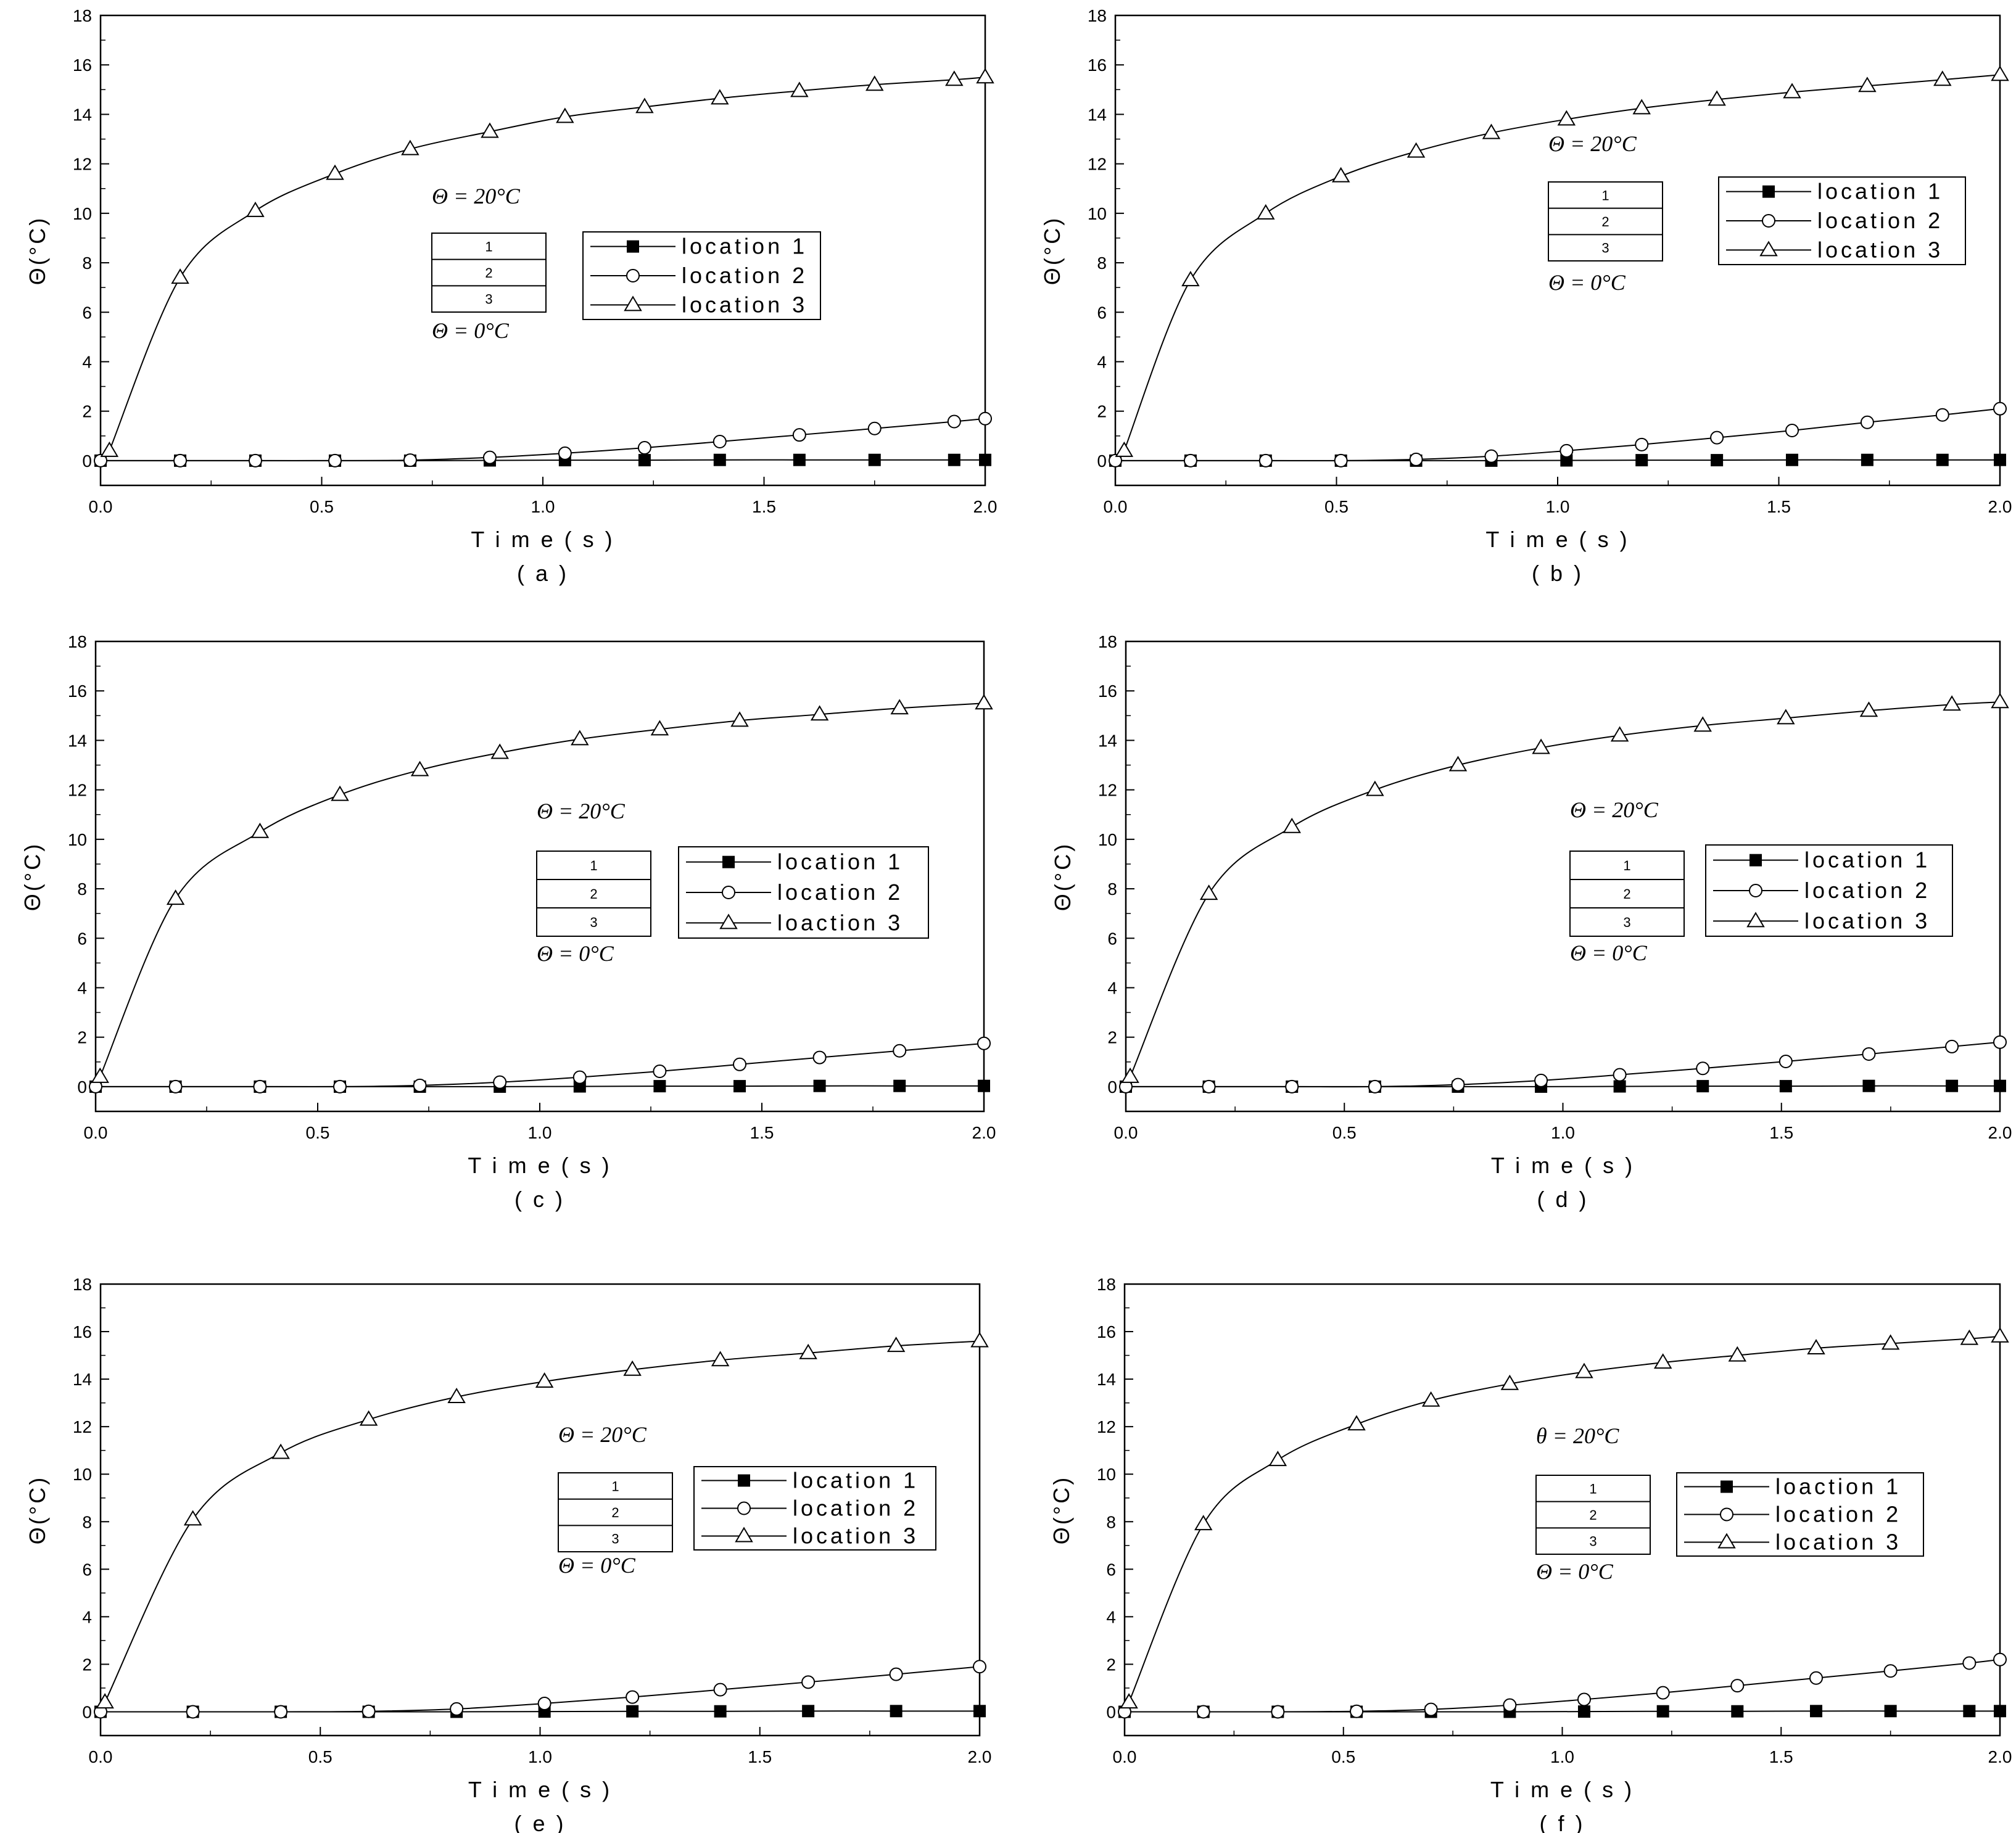  I want to click on legend-marker-circle, so click(728, 892).